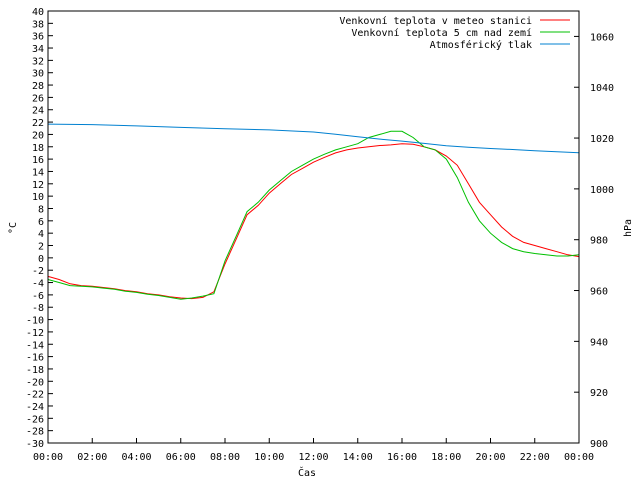  Describe the element at coordinates (35, 370) in the screenshot. I see `y-tick-label: -18` at that location.